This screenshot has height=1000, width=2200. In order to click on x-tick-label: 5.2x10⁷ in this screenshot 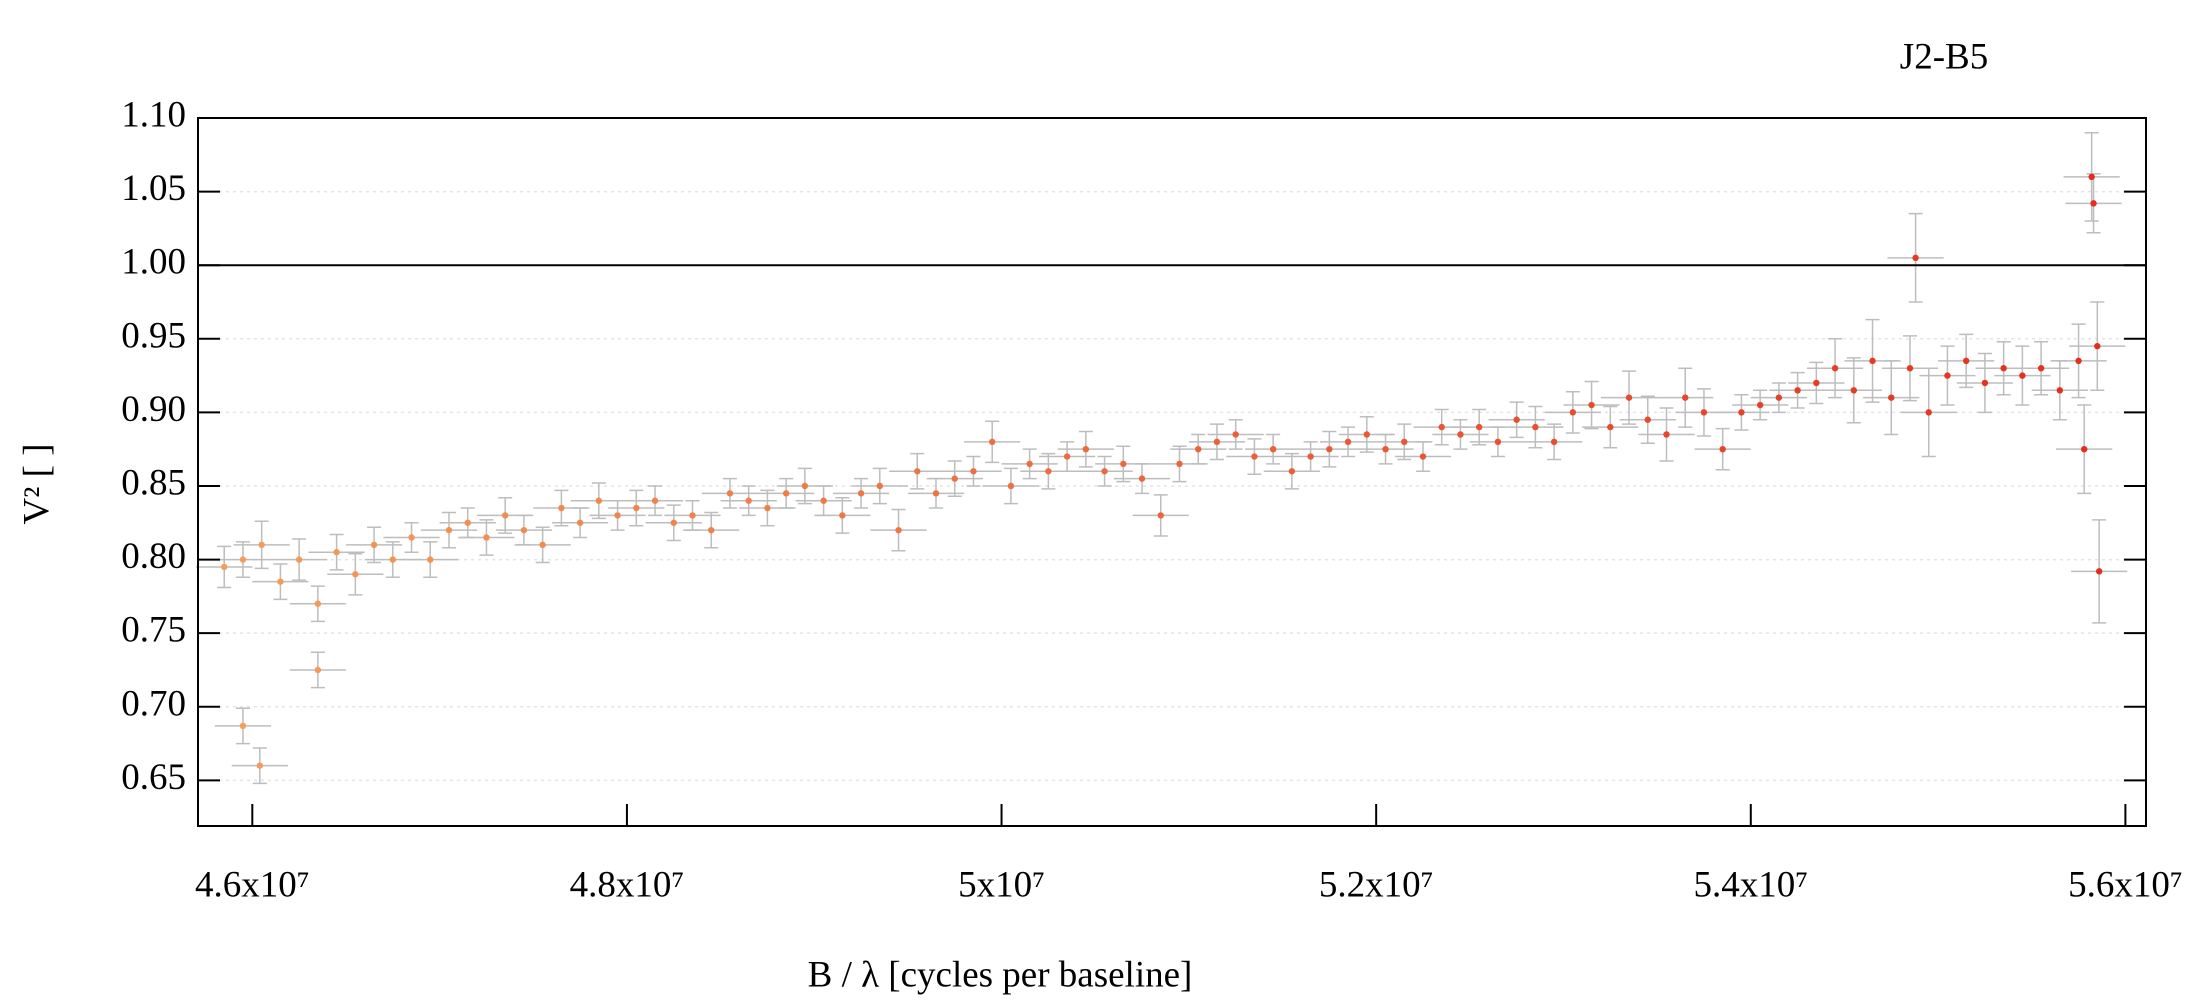, I will do `click(1376, 884)`.